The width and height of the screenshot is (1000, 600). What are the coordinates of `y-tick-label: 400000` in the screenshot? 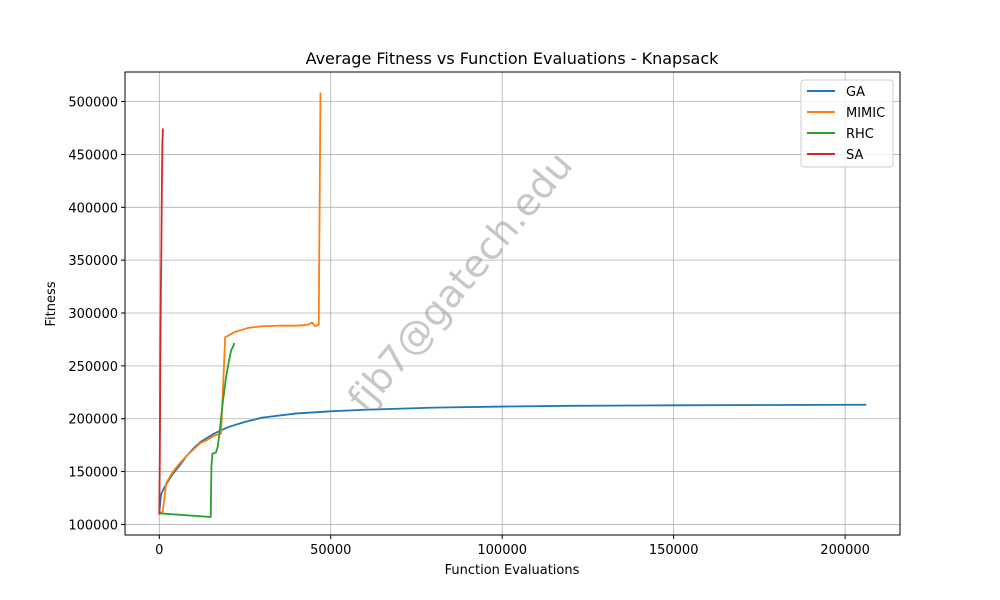 It's located at (93, 208).